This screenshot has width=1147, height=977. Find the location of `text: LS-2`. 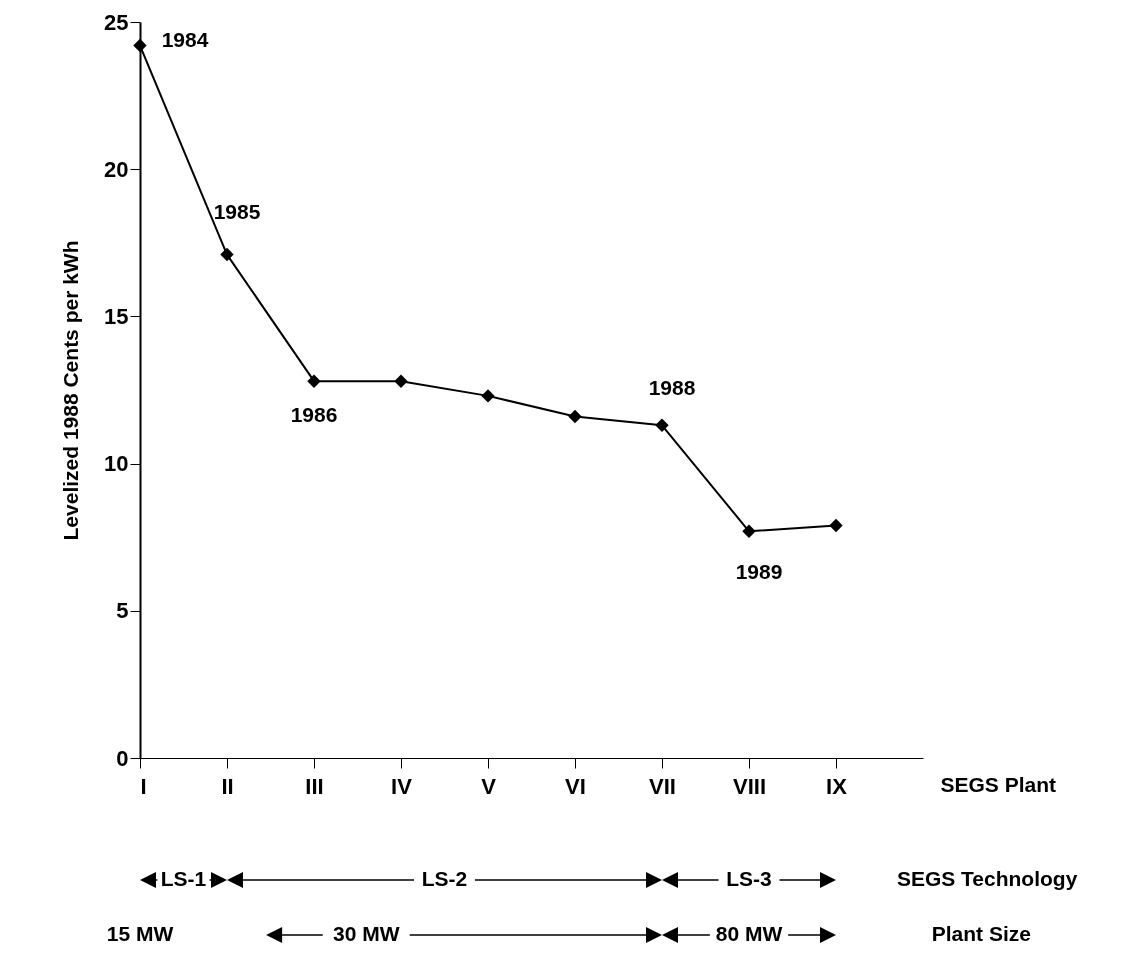

text: LS-2 is located at coordinates (444, 878).